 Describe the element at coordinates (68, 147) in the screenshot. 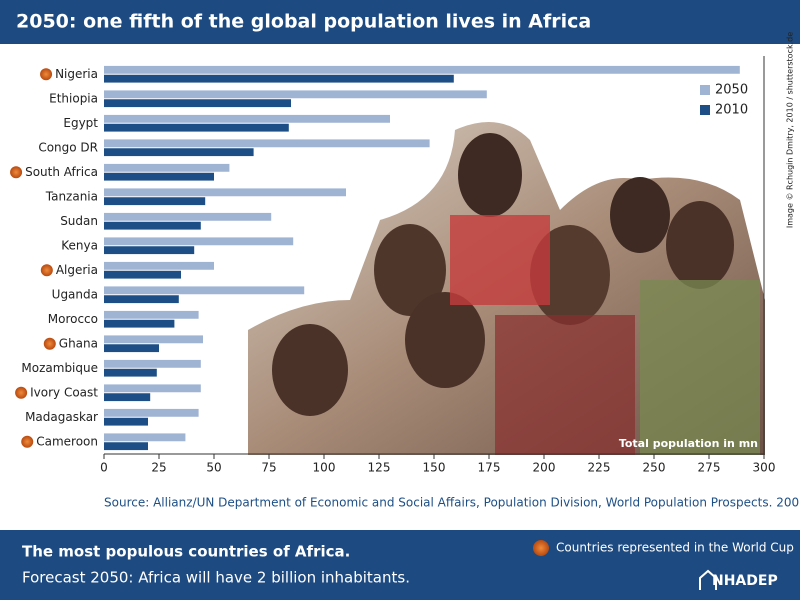

I see `y-tick-label: Congo DR` at that location.